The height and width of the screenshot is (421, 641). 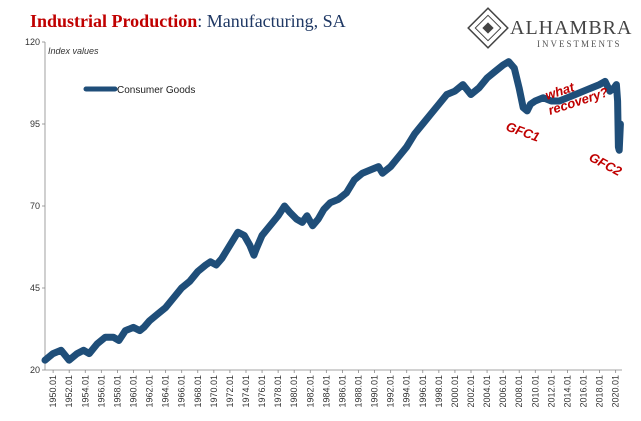 What do you see at coordinates (32, 42) in the screenshot?
I see `y-tick-label: 120` at bounding box center [32, 42].